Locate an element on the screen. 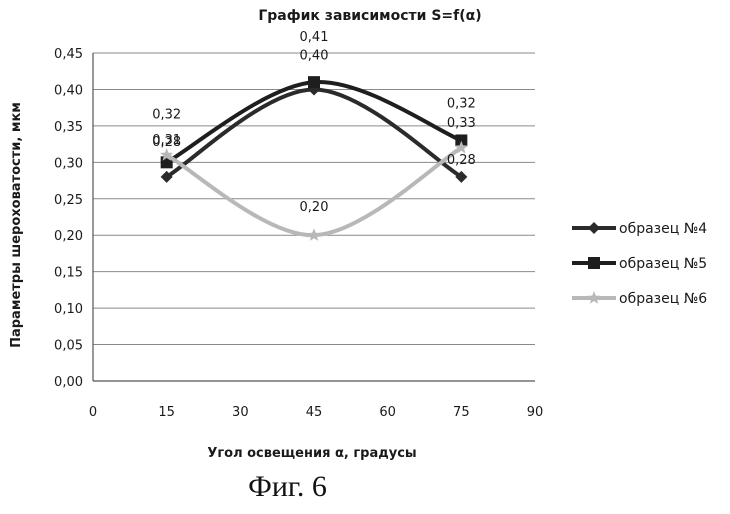 This screenshot has width=730, height=514. legend: образец №4 образец №5 образец №6 is located at coordinates (639, 264).